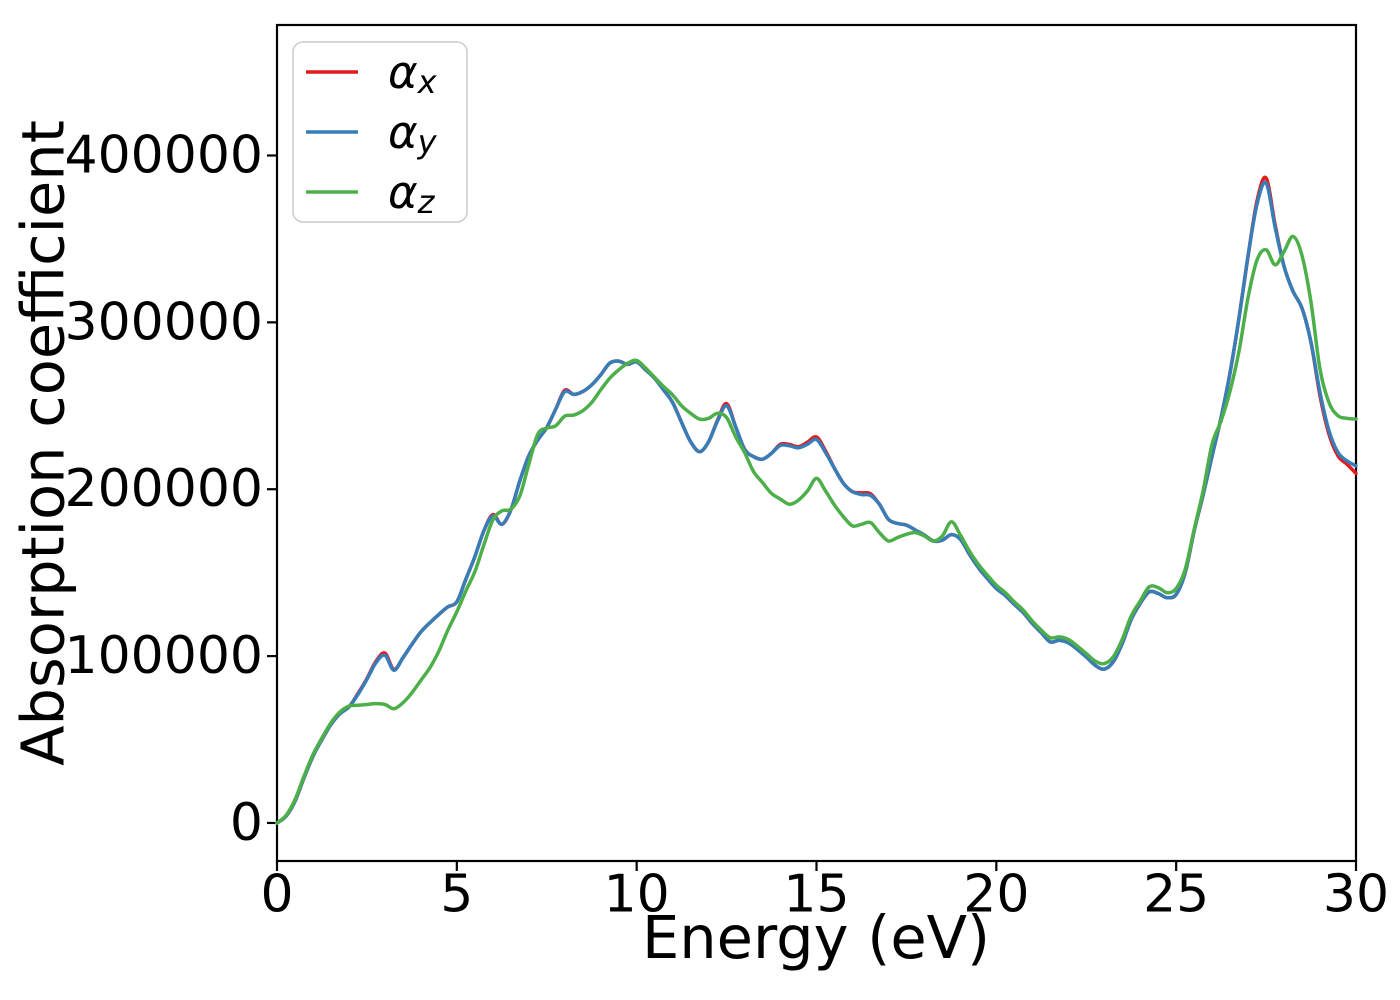 Image resolution: width=1400 pixels, height=1000 pixels. What do you see at coordinates (637, 895) in the screenshot?
I see `x-tick-label: 10` at bounding box center [637, 895].